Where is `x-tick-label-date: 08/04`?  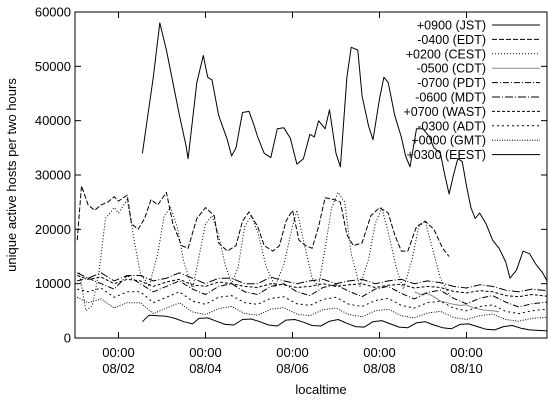
x-tick-label-date: 08/04 is located at coordinates (205, 368).